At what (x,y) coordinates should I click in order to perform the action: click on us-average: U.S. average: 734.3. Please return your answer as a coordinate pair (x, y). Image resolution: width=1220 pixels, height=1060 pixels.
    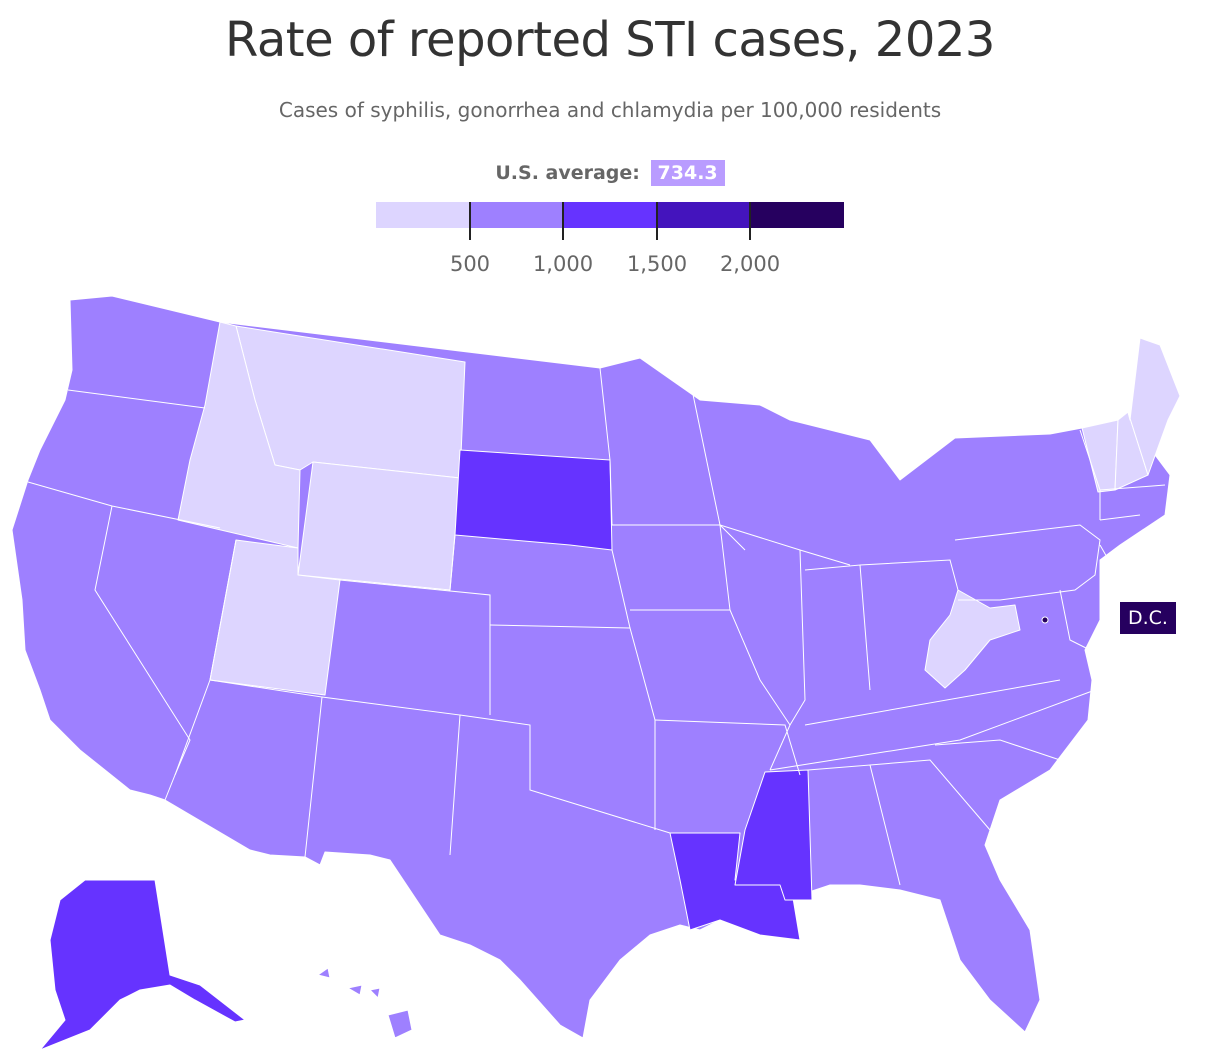
    Looking at the image, I should click on (610, 173).